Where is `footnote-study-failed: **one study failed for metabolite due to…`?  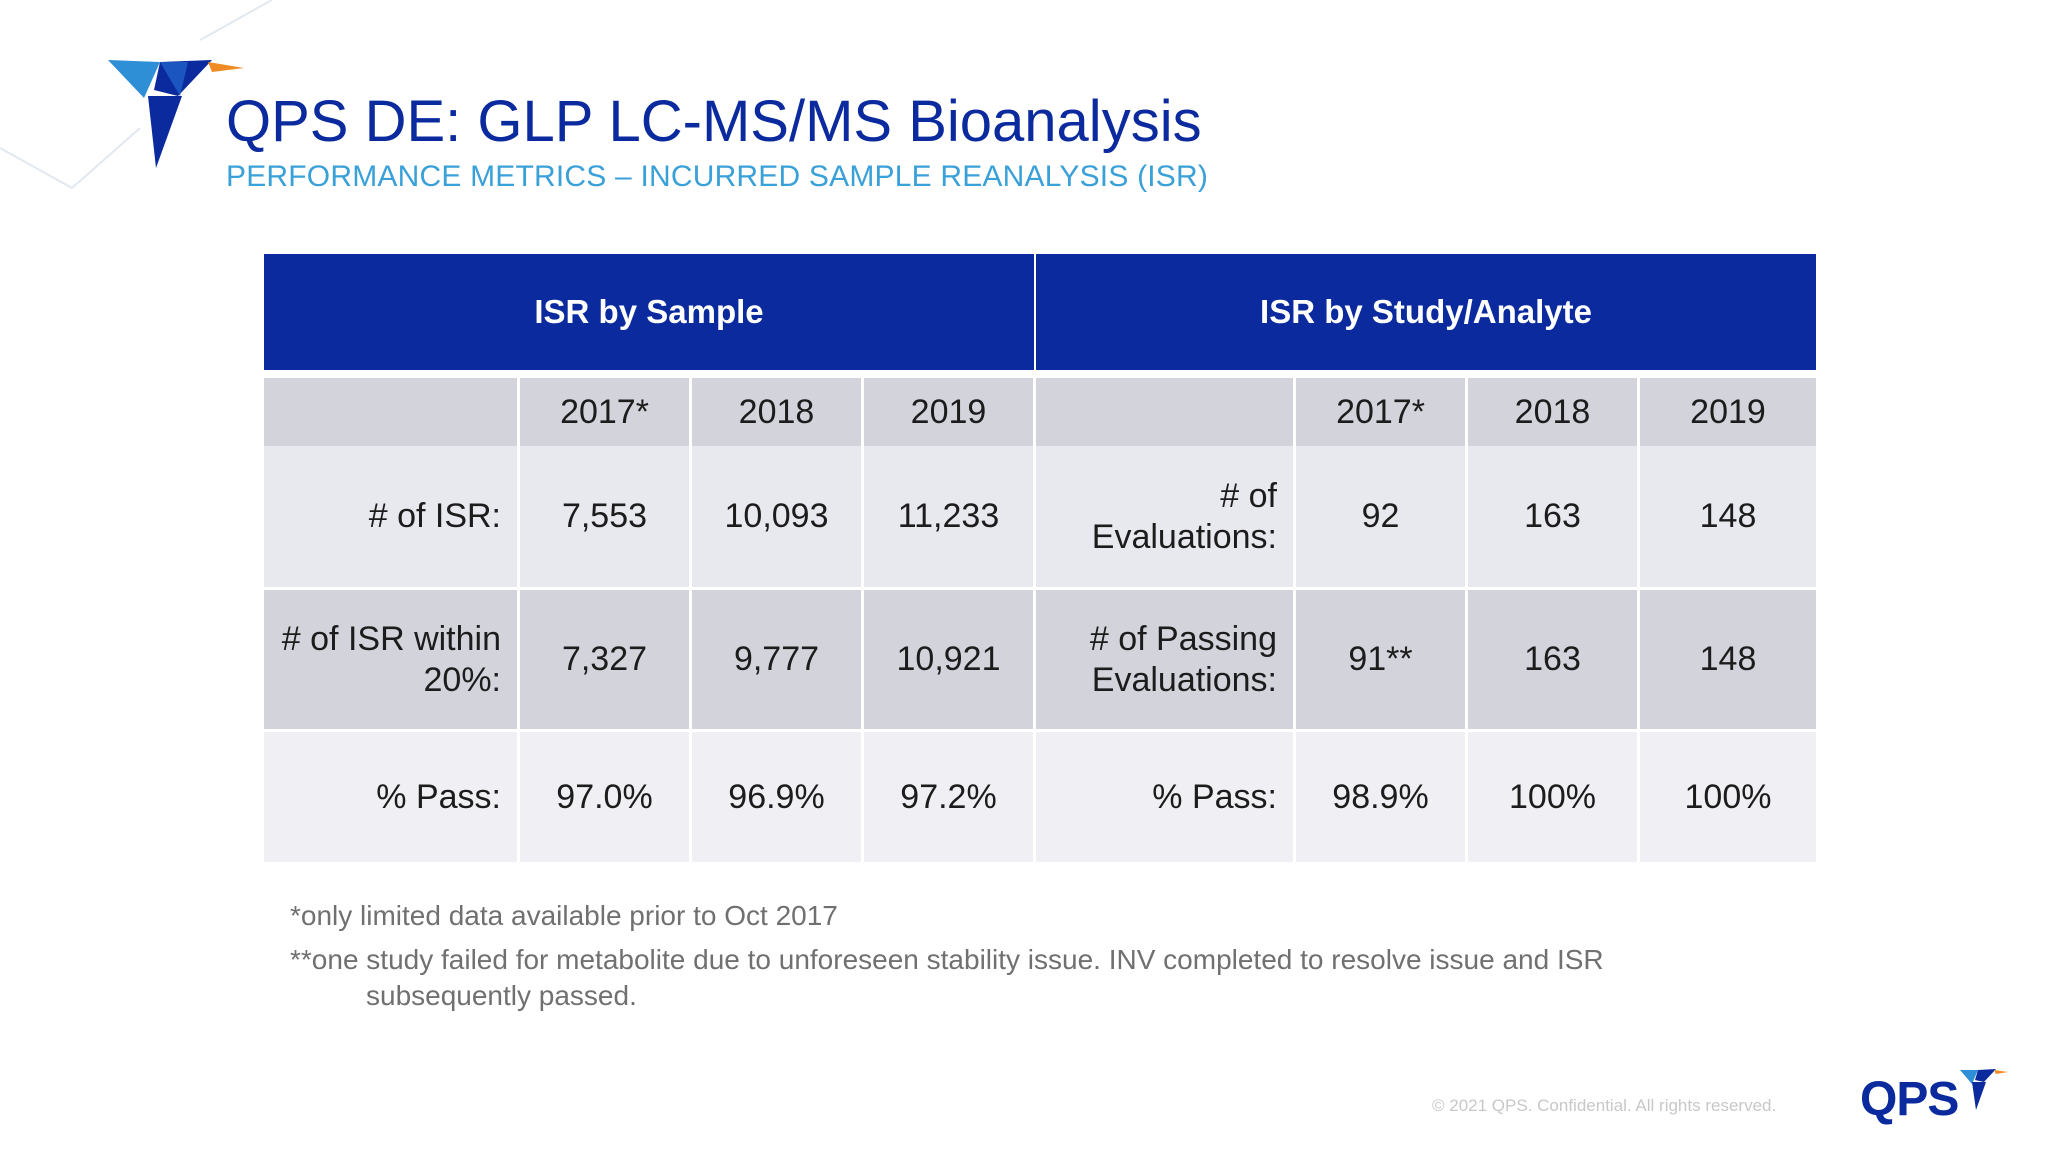
footnote-study-failed: **one study failed for metabolite due to… is located at coordinates (947, 959).